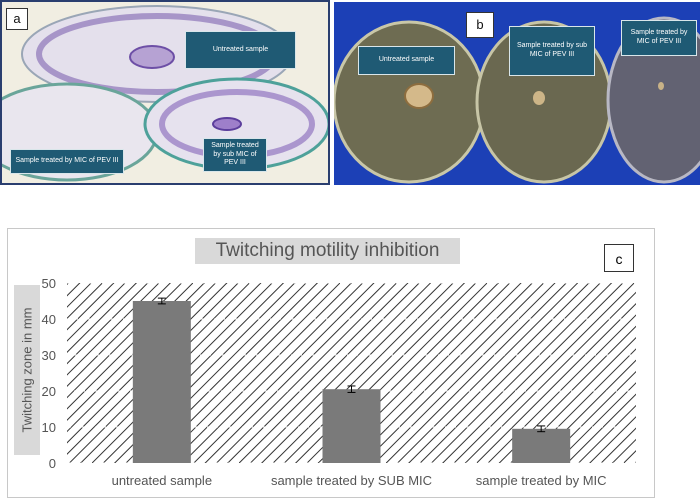 This screenshot has height=501, width=700. Describe the element at coordinates (49, 319) in the screenshot. I see `y-tick-label: 40` at that location.